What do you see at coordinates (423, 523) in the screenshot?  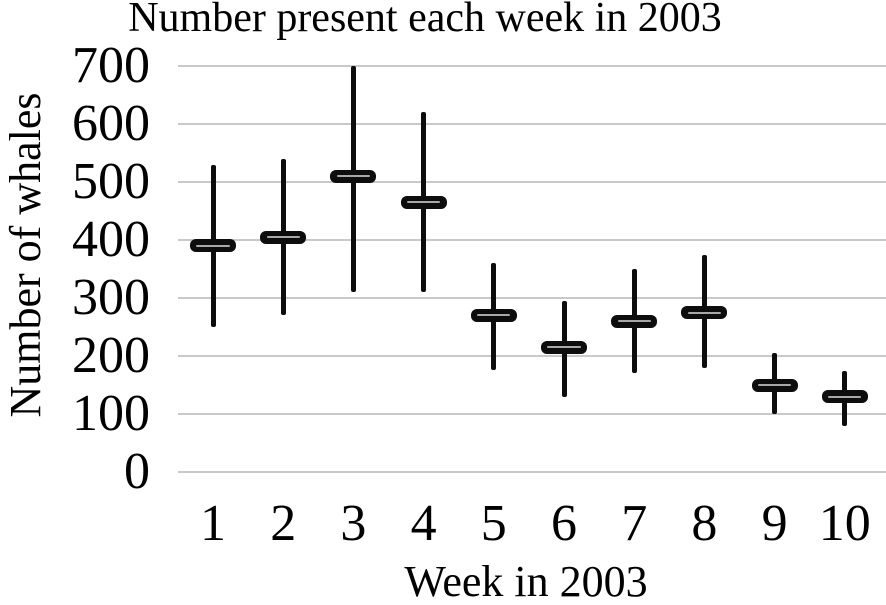 I see `x-tick-label: 4` at bounding box center [423, 523].